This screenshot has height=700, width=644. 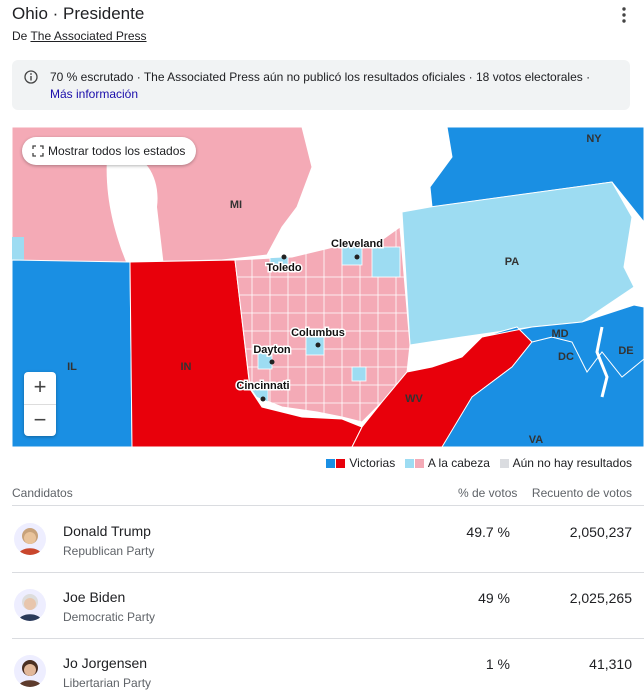 What do you see at coordinates (109, 617) in the screenshot?
I see `candidate-party: Democratic Party` at bounding box center [109, 617].